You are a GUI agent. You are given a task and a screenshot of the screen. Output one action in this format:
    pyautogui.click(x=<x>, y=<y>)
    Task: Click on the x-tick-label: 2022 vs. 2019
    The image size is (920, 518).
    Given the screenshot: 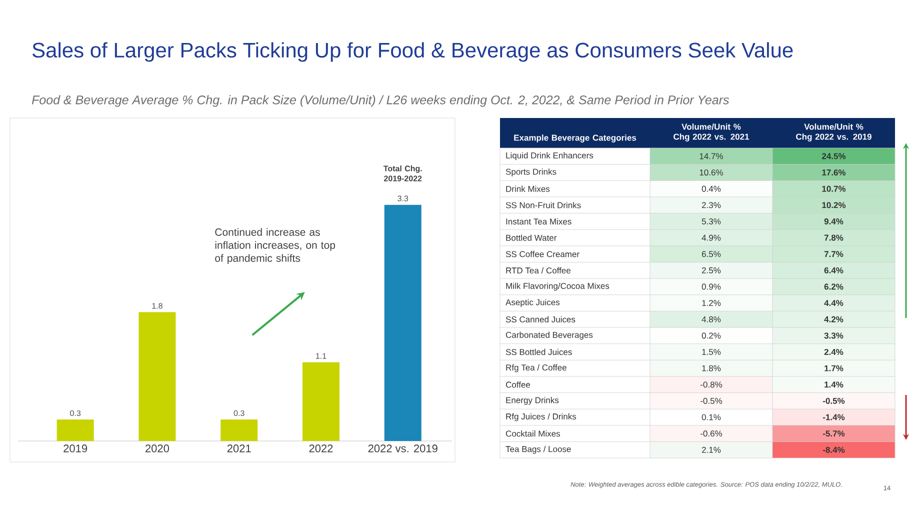 What is the action you would take?
    pyautogui.click(x=403, y=448)
    